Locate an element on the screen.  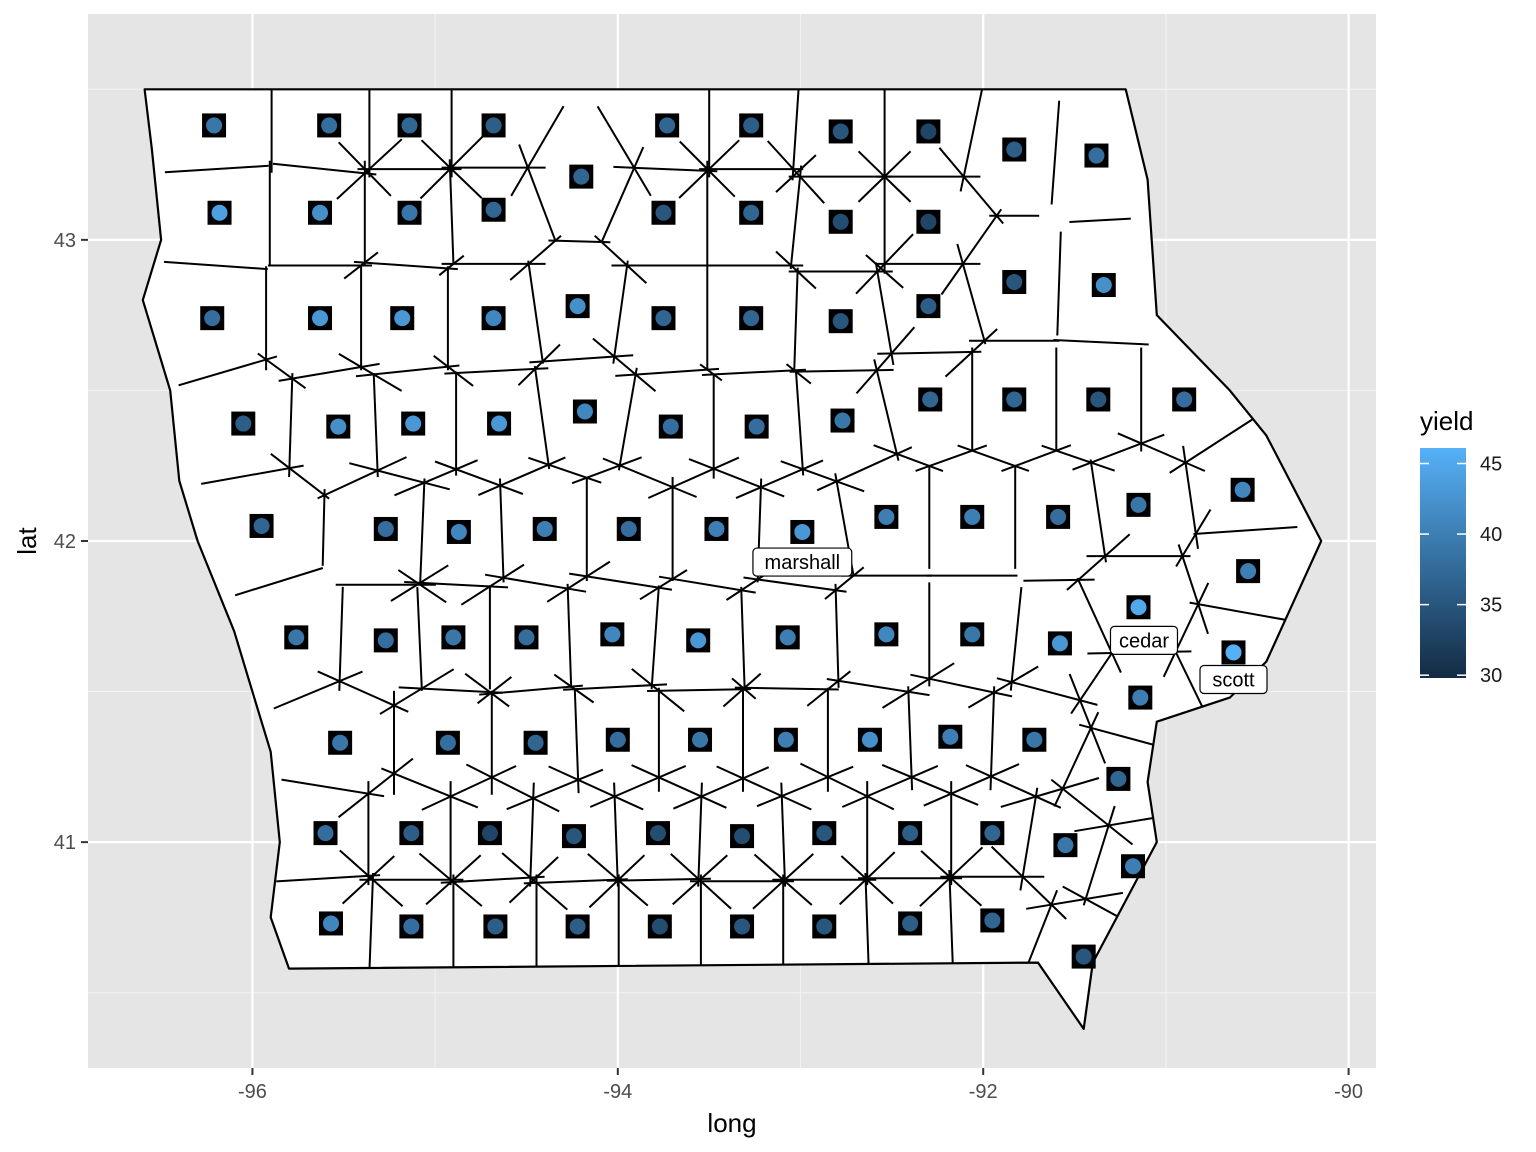
county-label: scott is located at coordinates (1233, 679).